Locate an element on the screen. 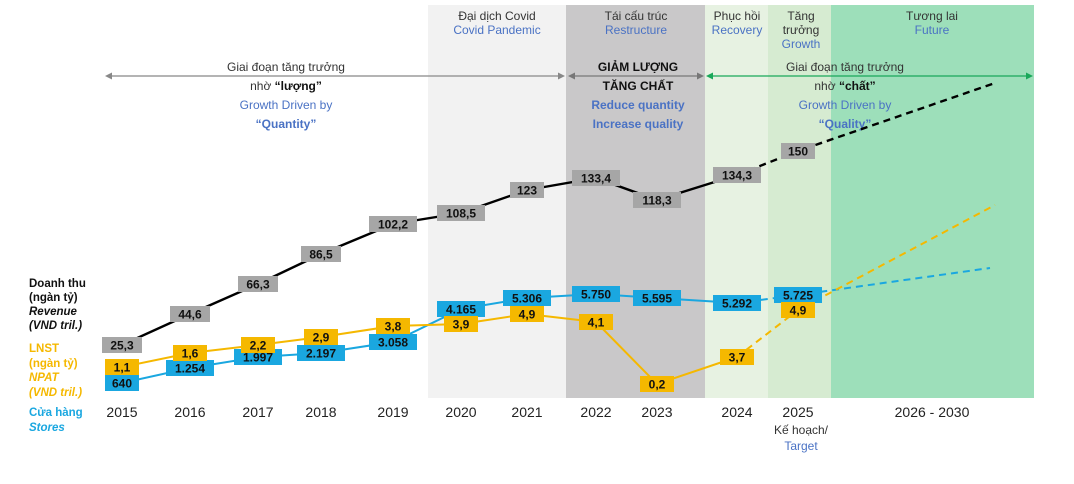 This screenshot has height=484, width=1074. data-label: 5.595 is located at coordinates (657, 298).